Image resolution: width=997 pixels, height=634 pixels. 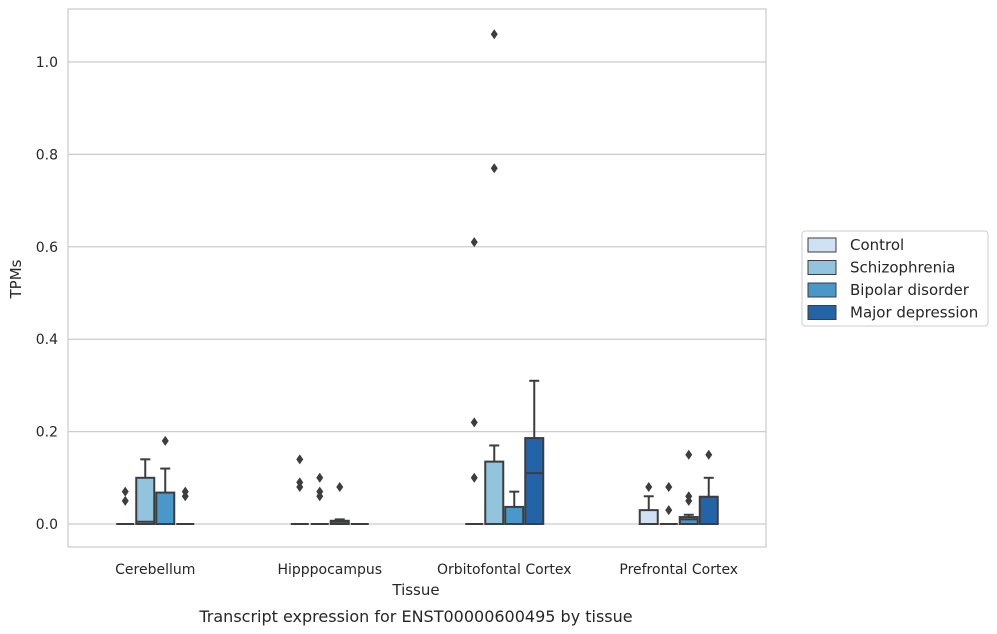 What do you see at coordinates (16, 279) in the screenshot?
I see `y-axis-label: TPMs` at bounding box center [16, 279].